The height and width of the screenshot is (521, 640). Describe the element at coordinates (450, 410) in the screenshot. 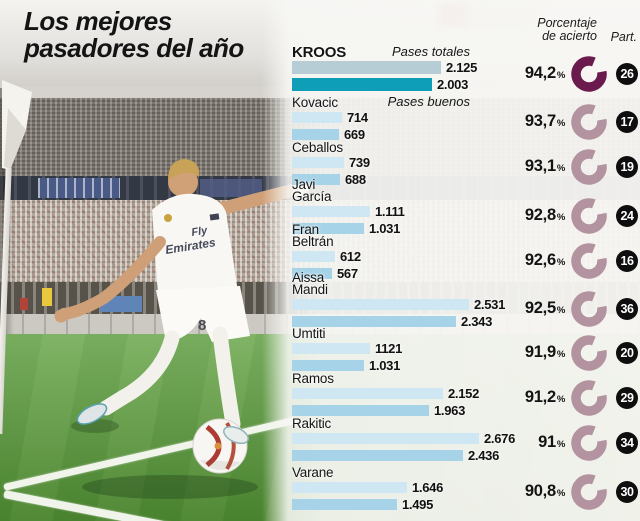

I see `bar-pases-buenos-value: 1.963` at that location.